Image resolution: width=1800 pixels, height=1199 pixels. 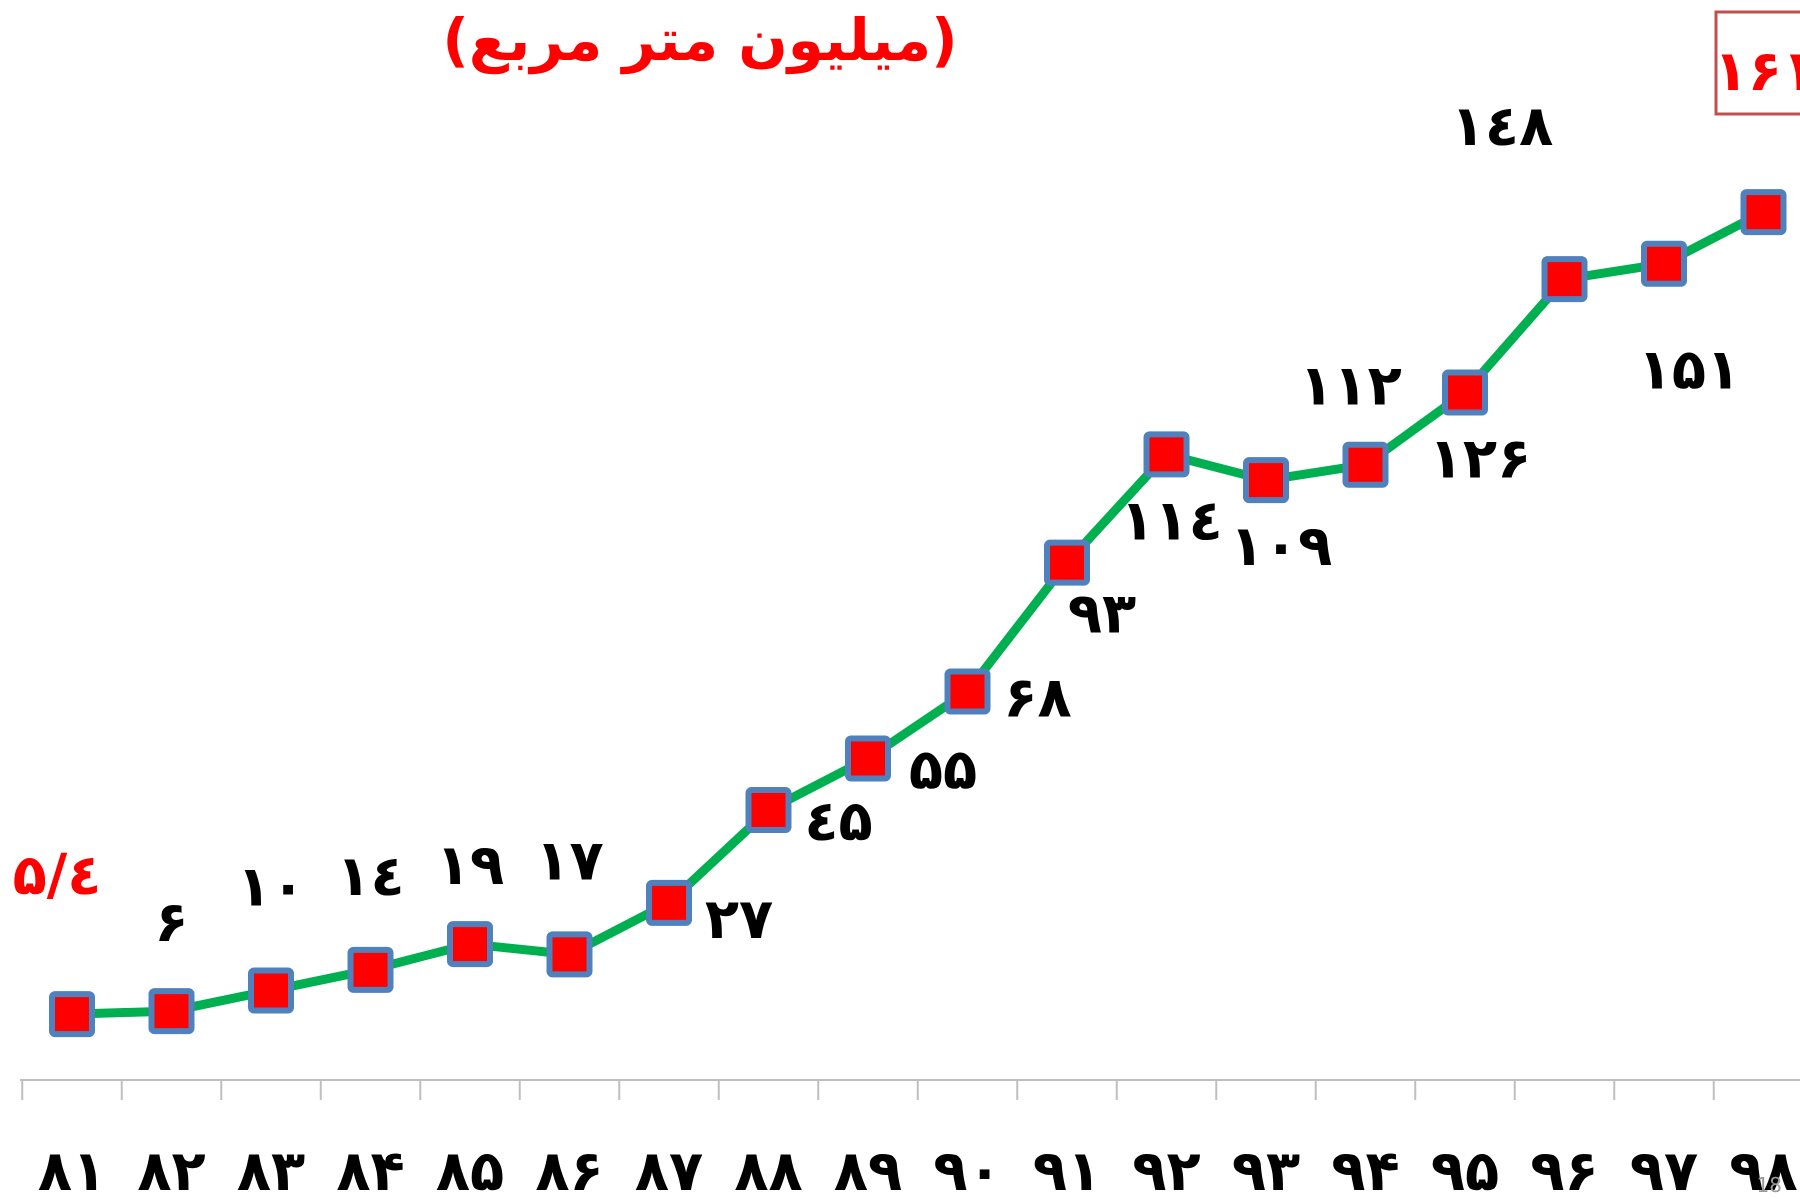 I want to click on page-number: 18, so click(x=1769, y=1185).